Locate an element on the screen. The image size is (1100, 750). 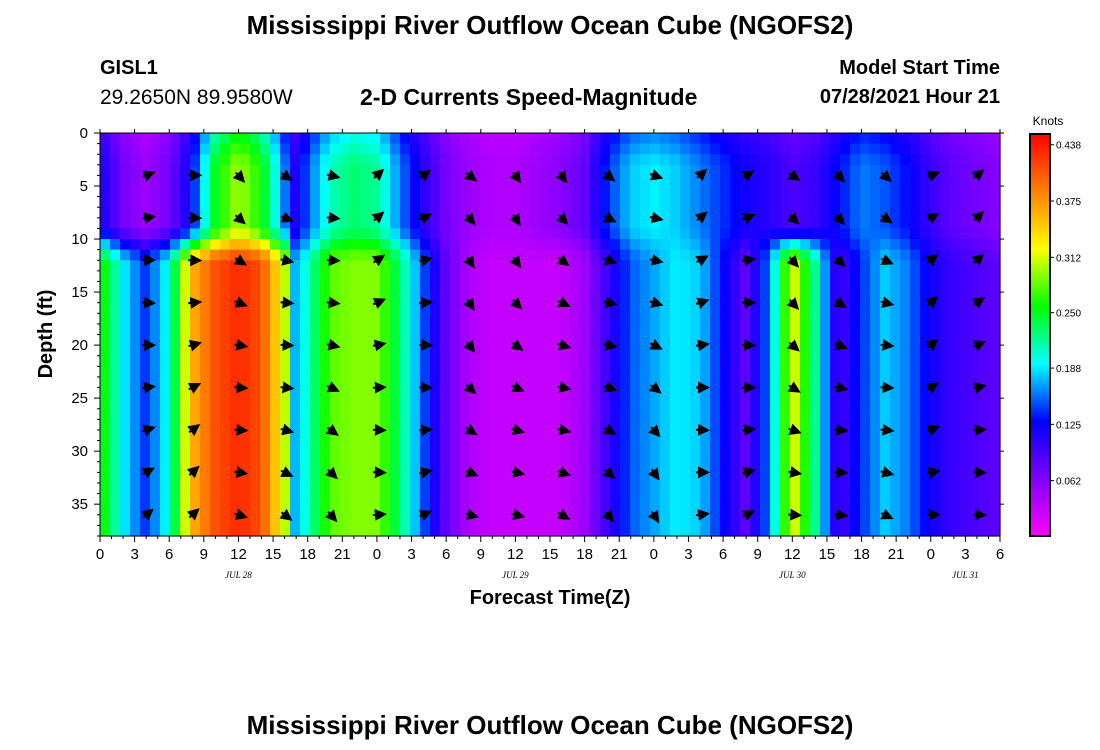
current-vector-arrow is located at coordinates (470, 388).